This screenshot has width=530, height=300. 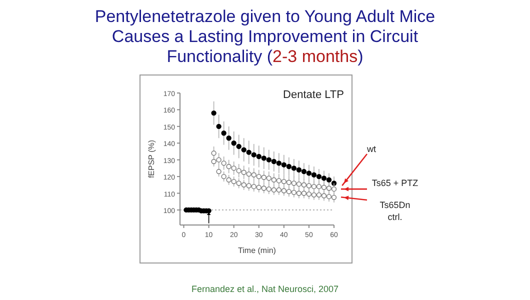 I want to click on chart-subtitle: Dentate LTP, so click(x=313, y=95).